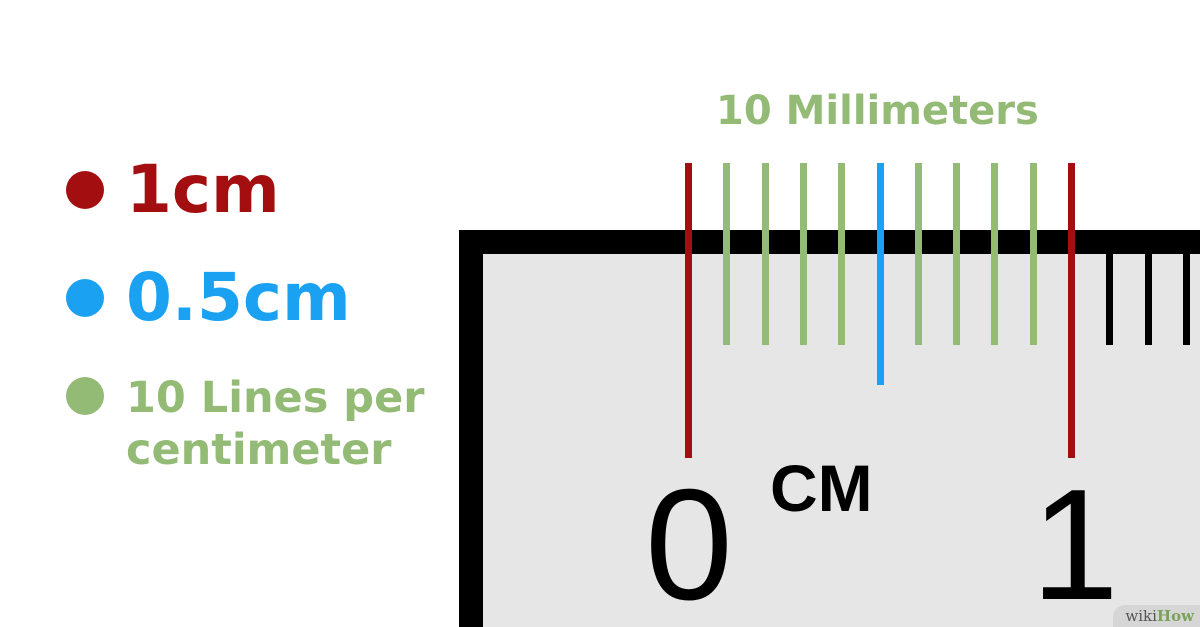 This screenshot has width=1200, height=627. I want to click on ruler-number-0: 0, so click(689, 542).